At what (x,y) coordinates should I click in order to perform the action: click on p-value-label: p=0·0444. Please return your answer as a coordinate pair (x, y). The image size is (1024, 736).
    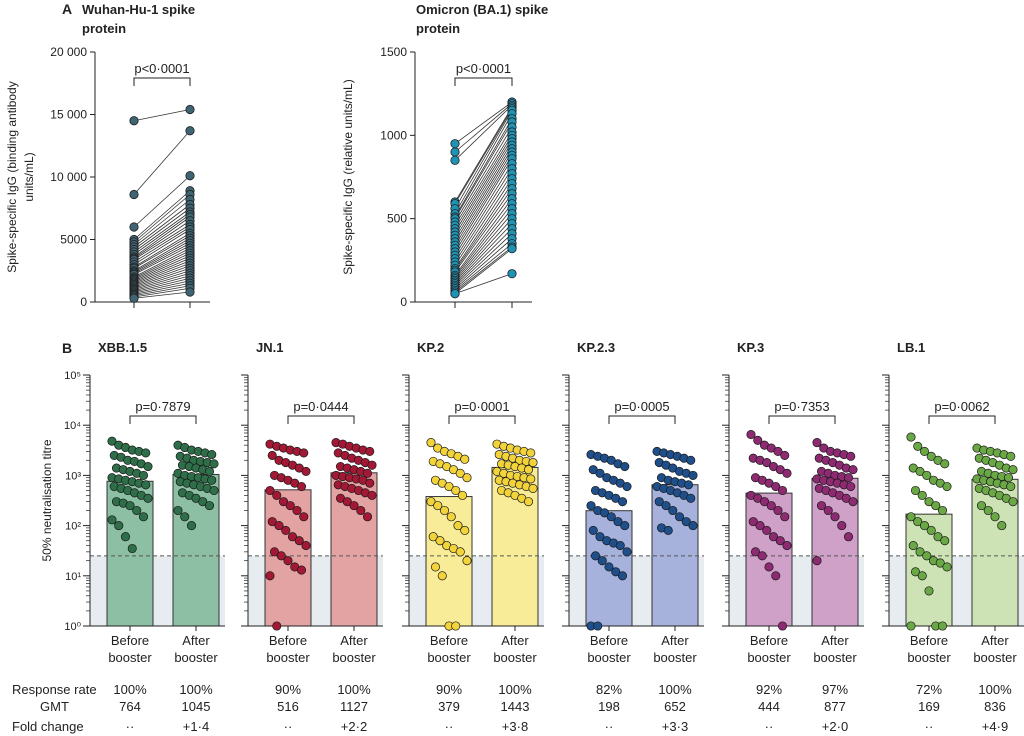
    Looking at the image, I should click on (320, 406).